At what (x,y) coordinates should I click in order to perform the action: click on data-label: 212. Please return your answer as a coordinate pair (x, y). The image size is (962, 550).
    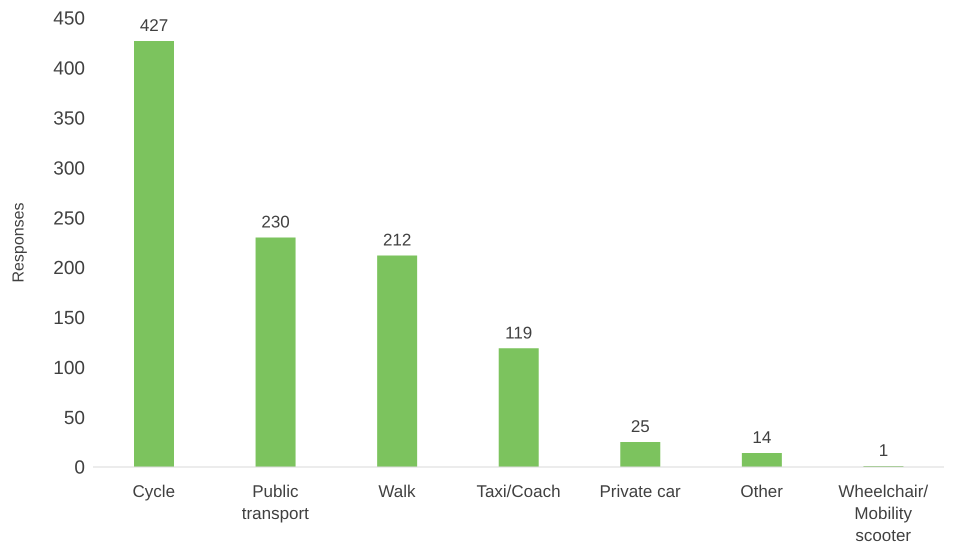
    Looking at the image, I should click on (397, 240).